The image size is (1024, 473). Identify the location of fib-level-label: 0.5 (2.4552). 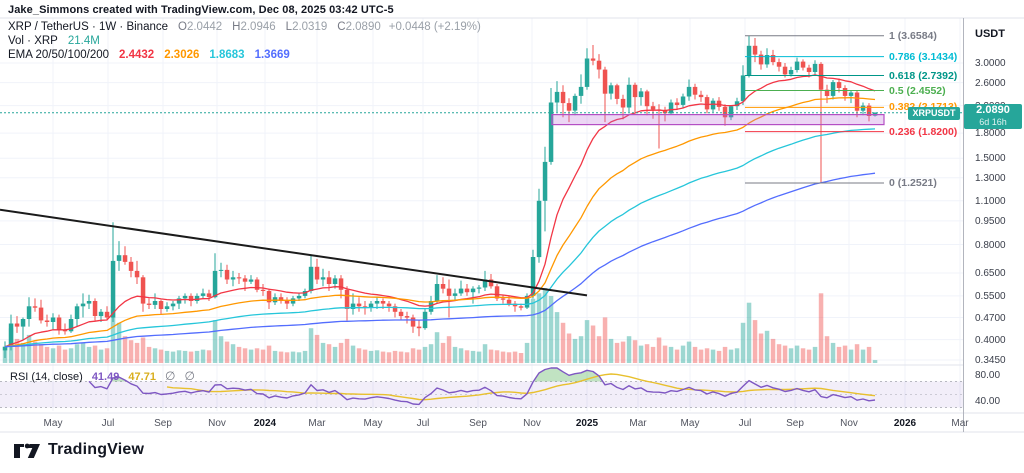
(917, 90).